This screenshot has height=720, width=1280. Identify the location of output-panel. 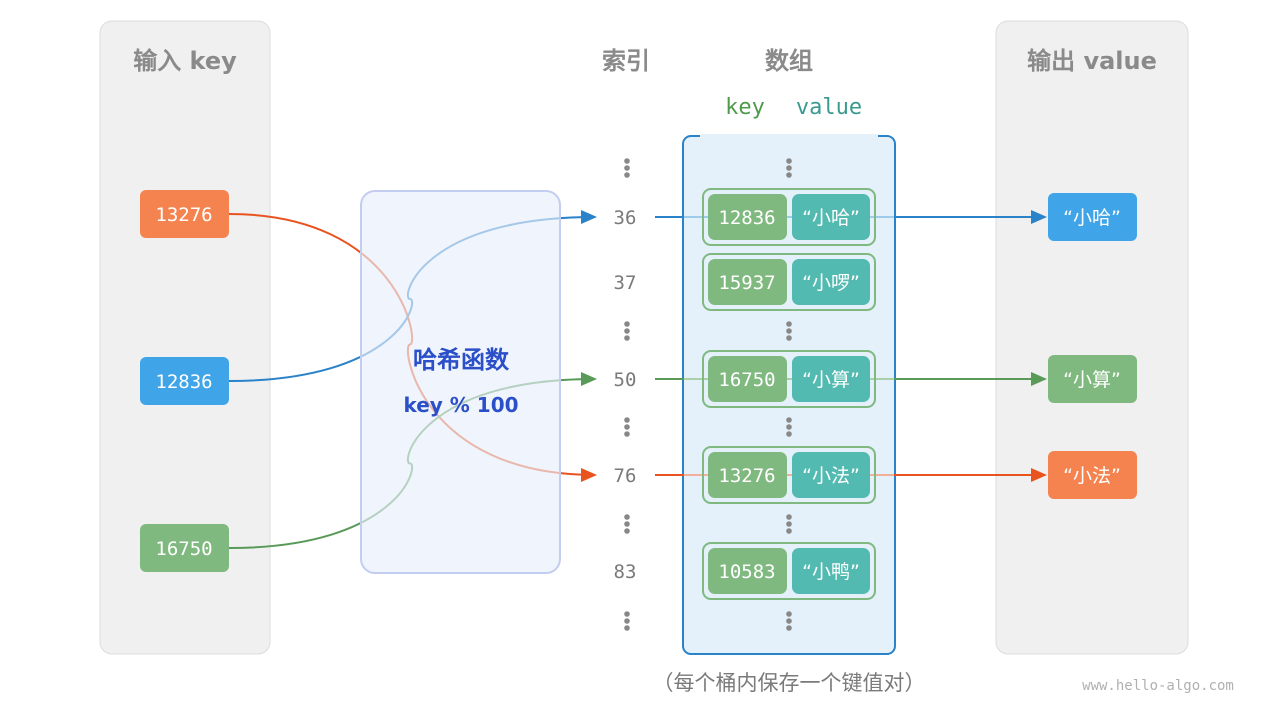
(1092, 337).